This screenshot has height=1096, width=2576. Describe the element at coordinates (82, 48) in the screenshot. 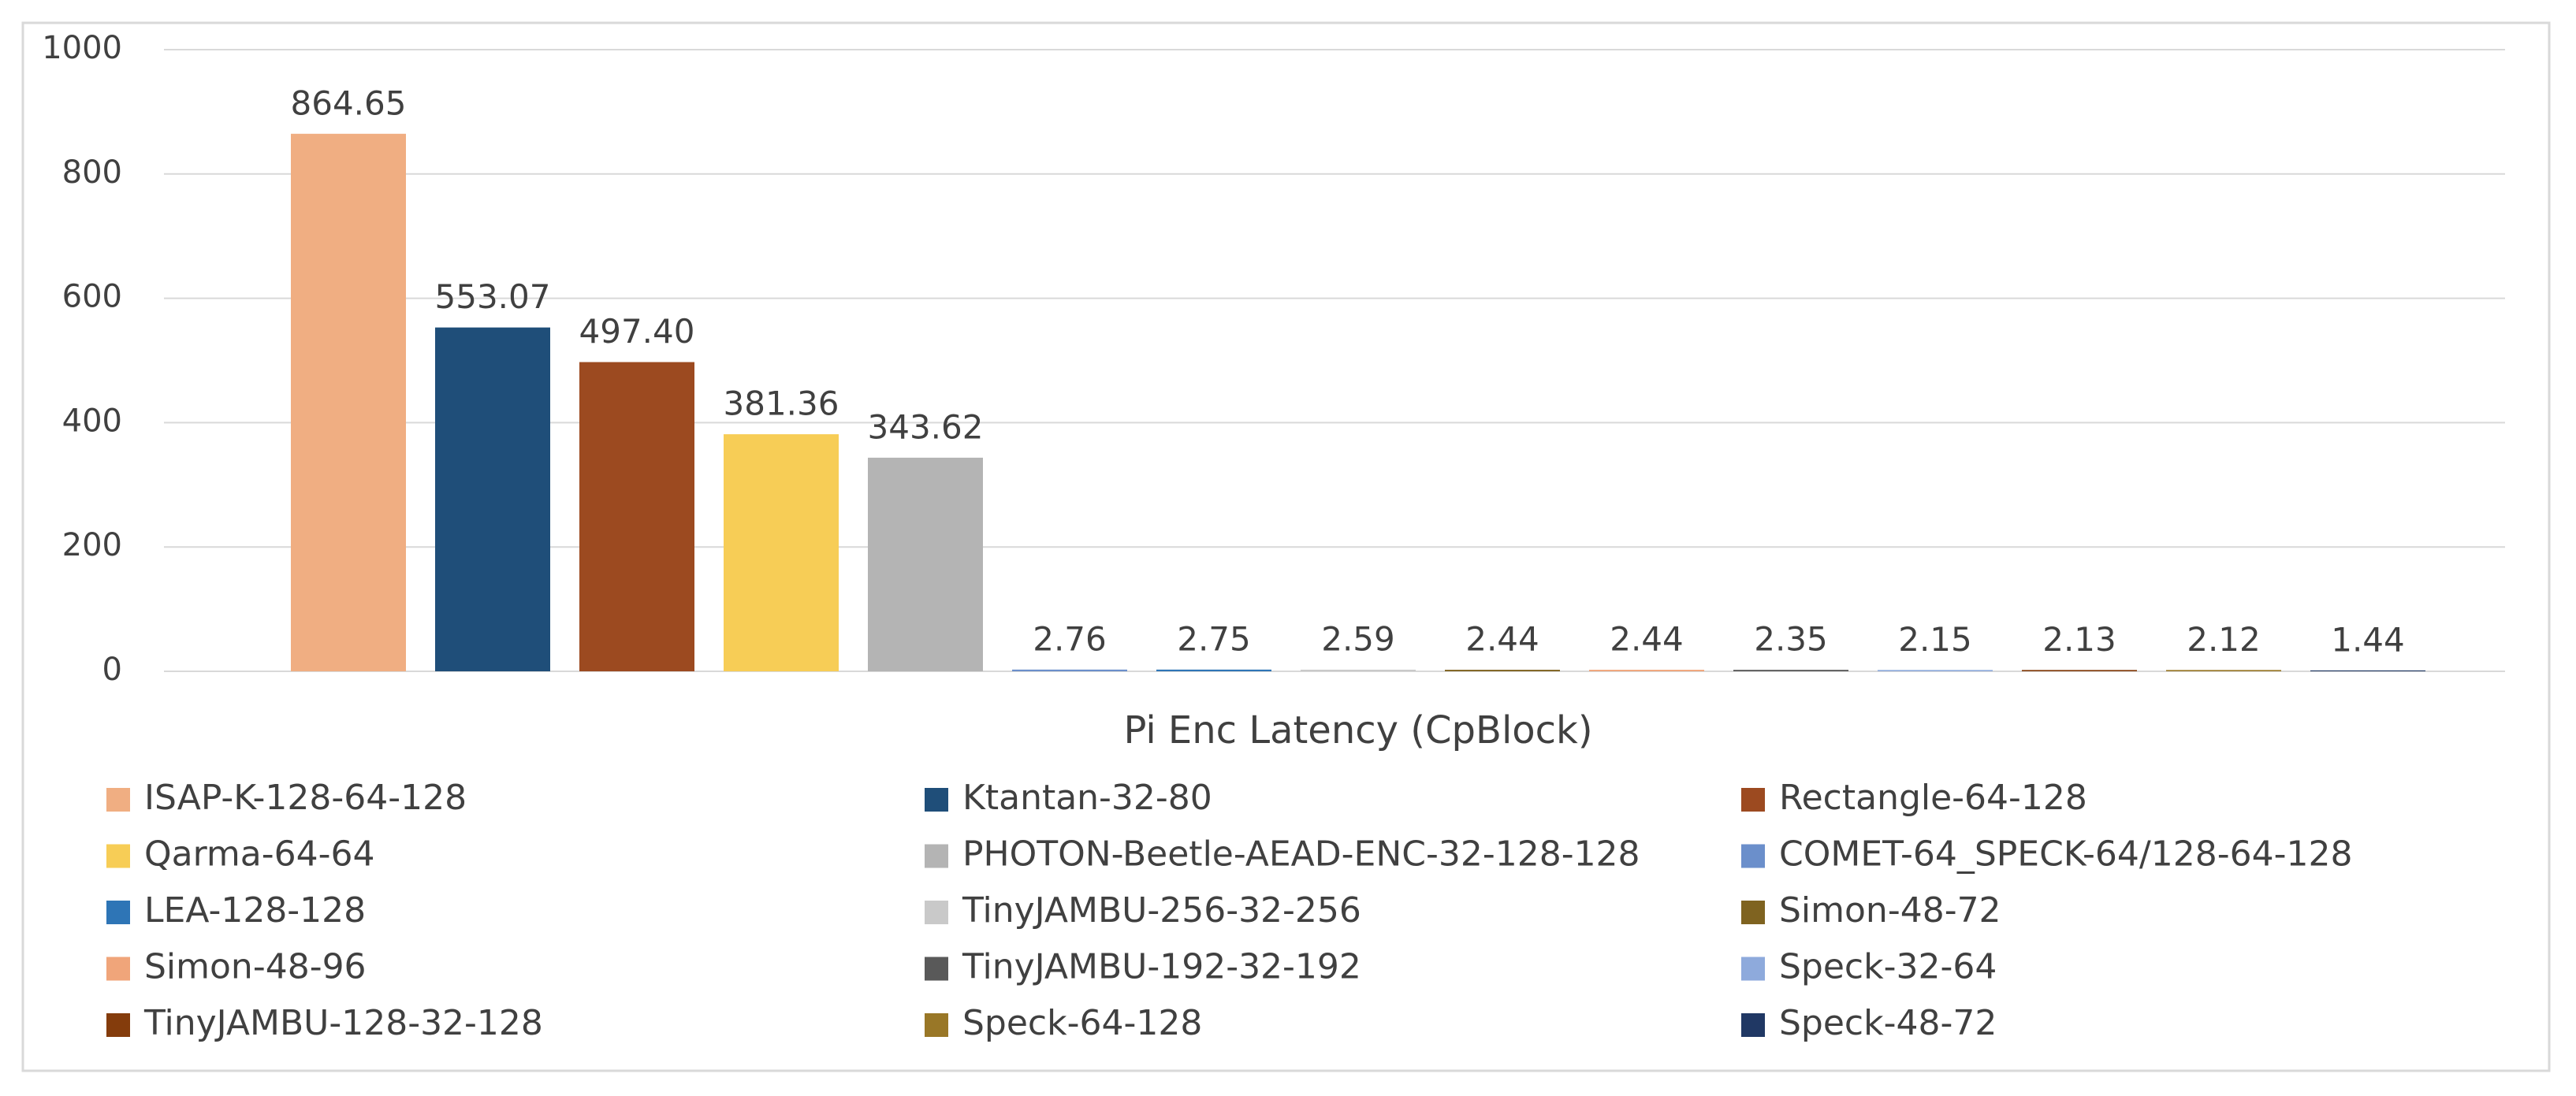

I see `y-tick-label: 1000` at that location.